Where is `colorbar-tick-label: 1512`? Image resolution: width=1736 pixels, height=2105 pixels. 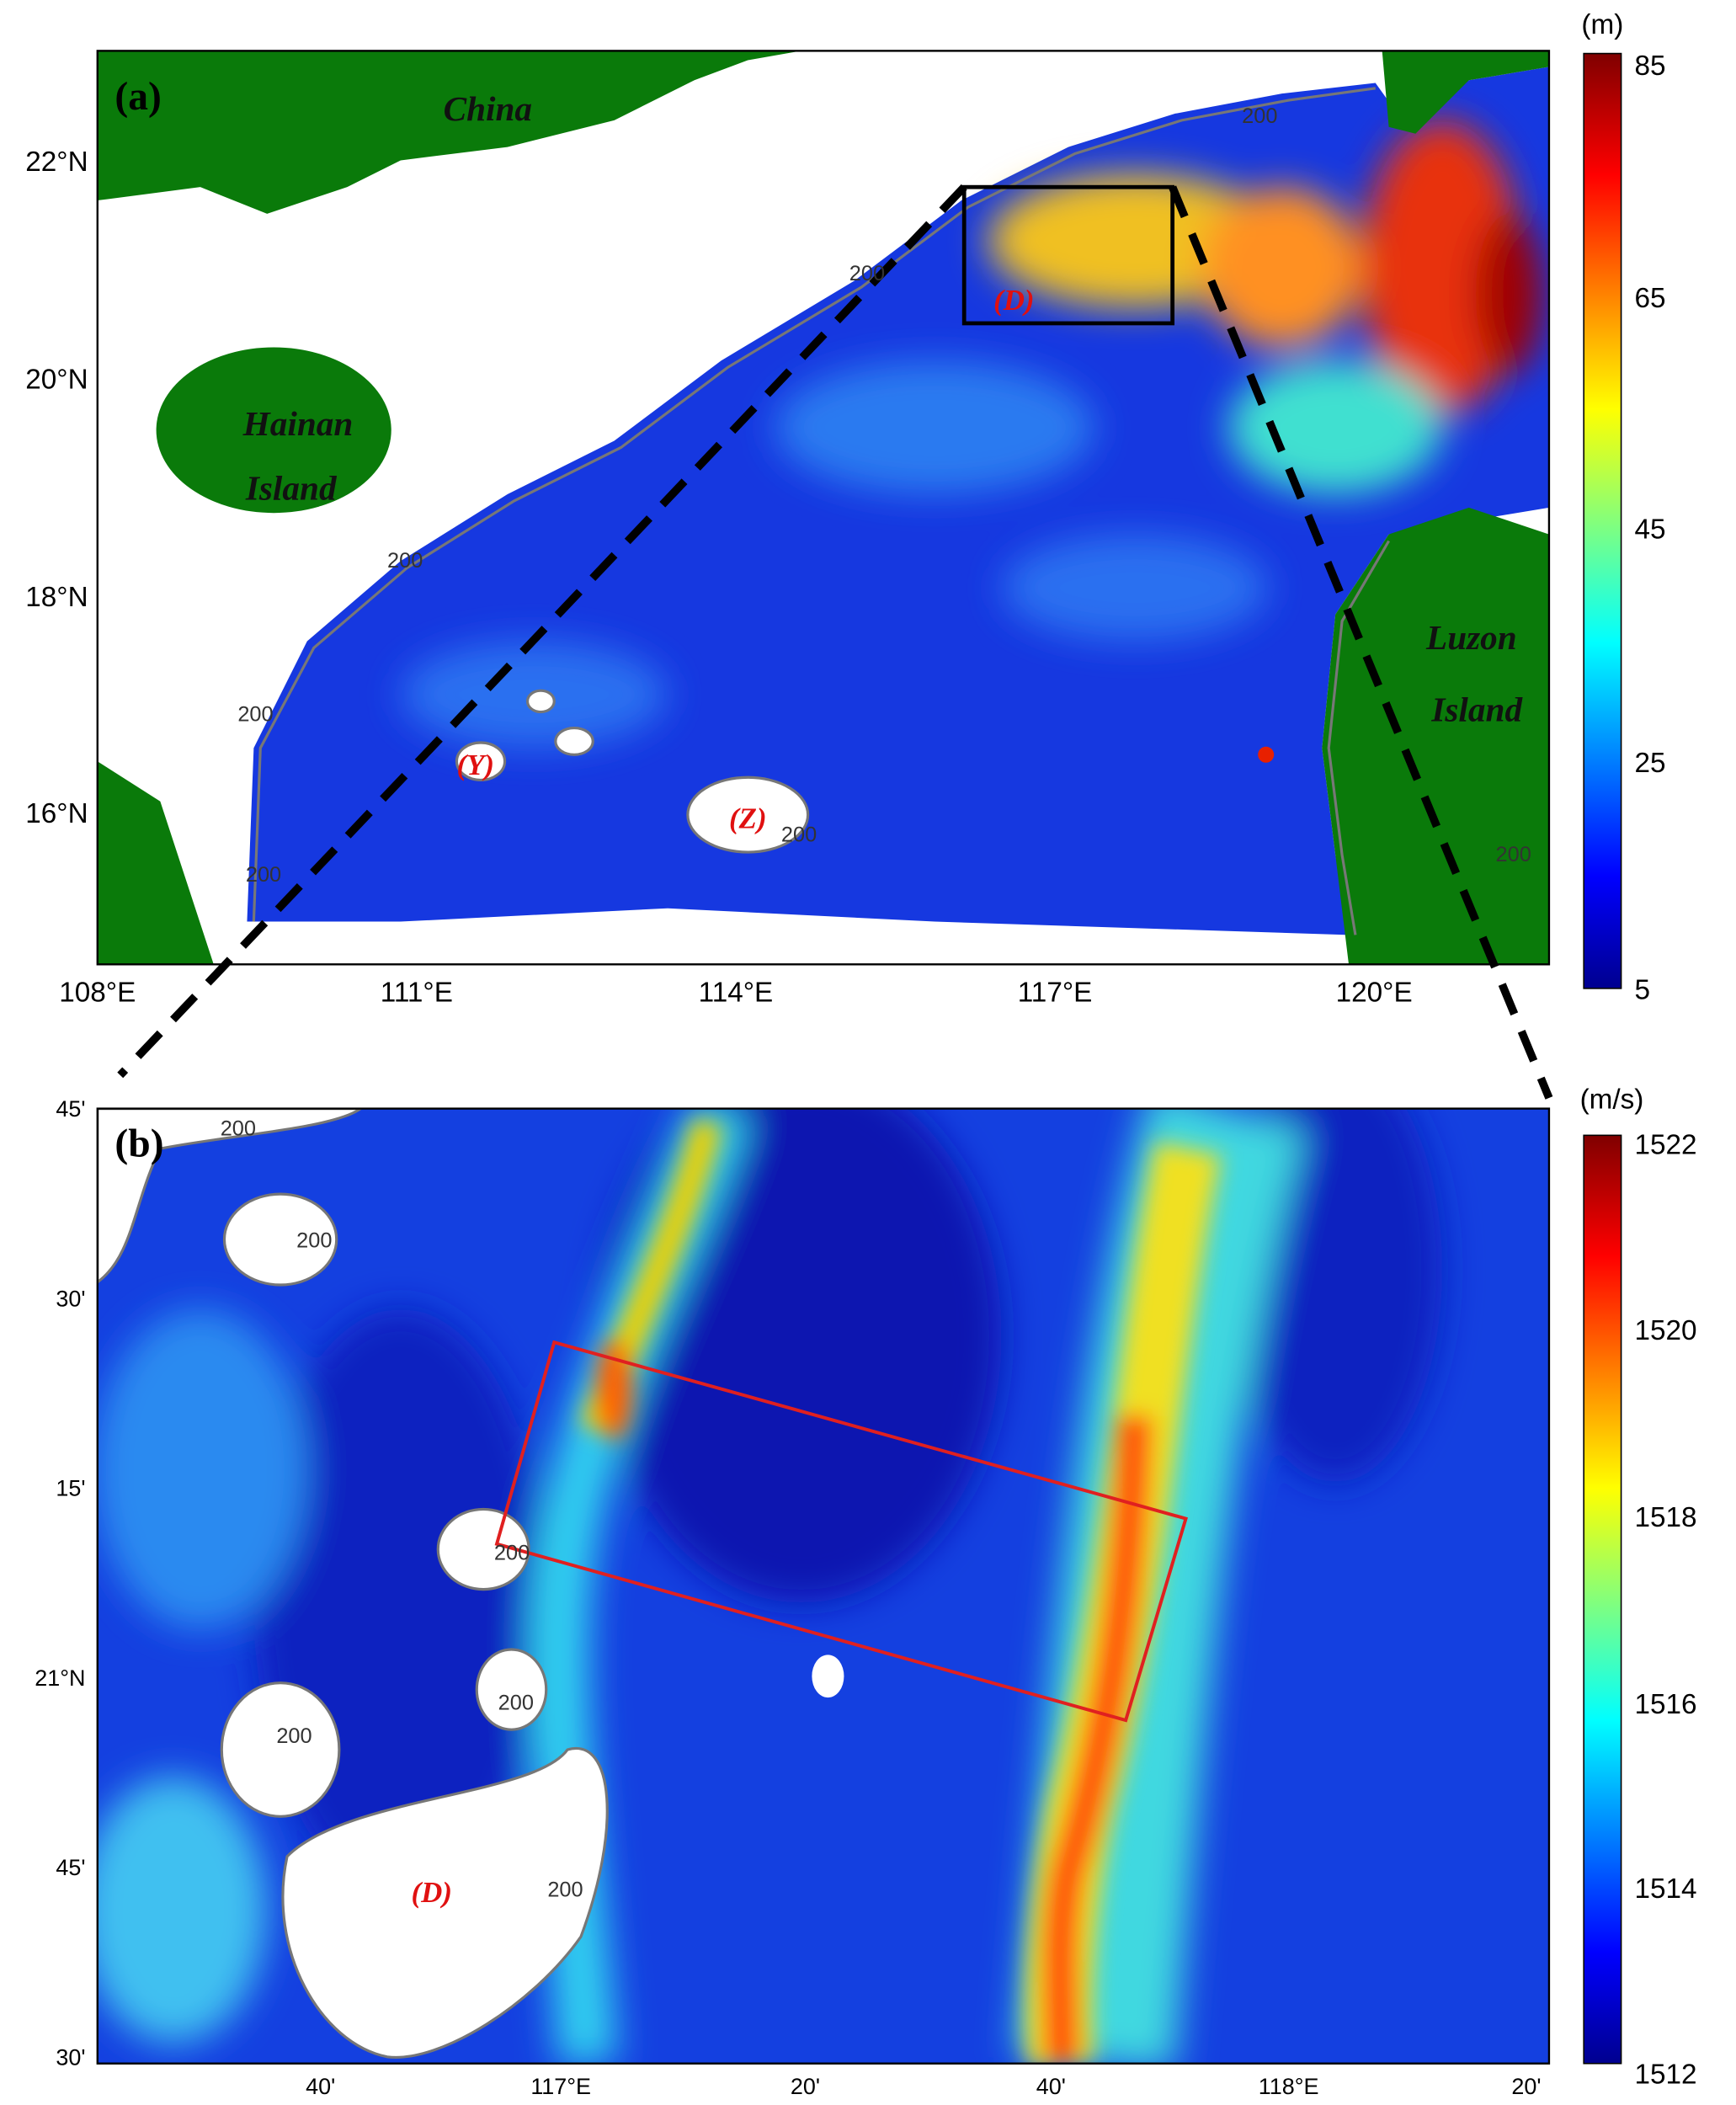 colorbar-tick-label: 1512 is located at coordinates (1665, 2075).